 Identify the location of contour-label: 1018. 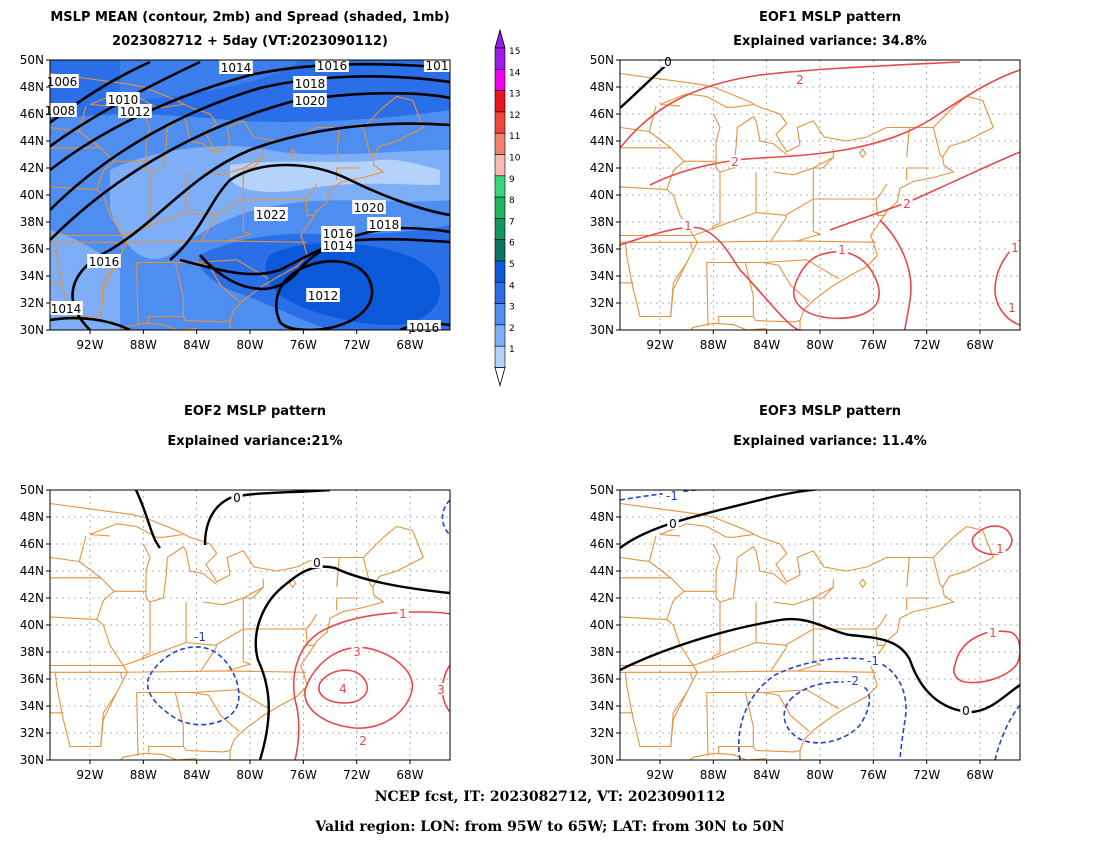
(384, 225).